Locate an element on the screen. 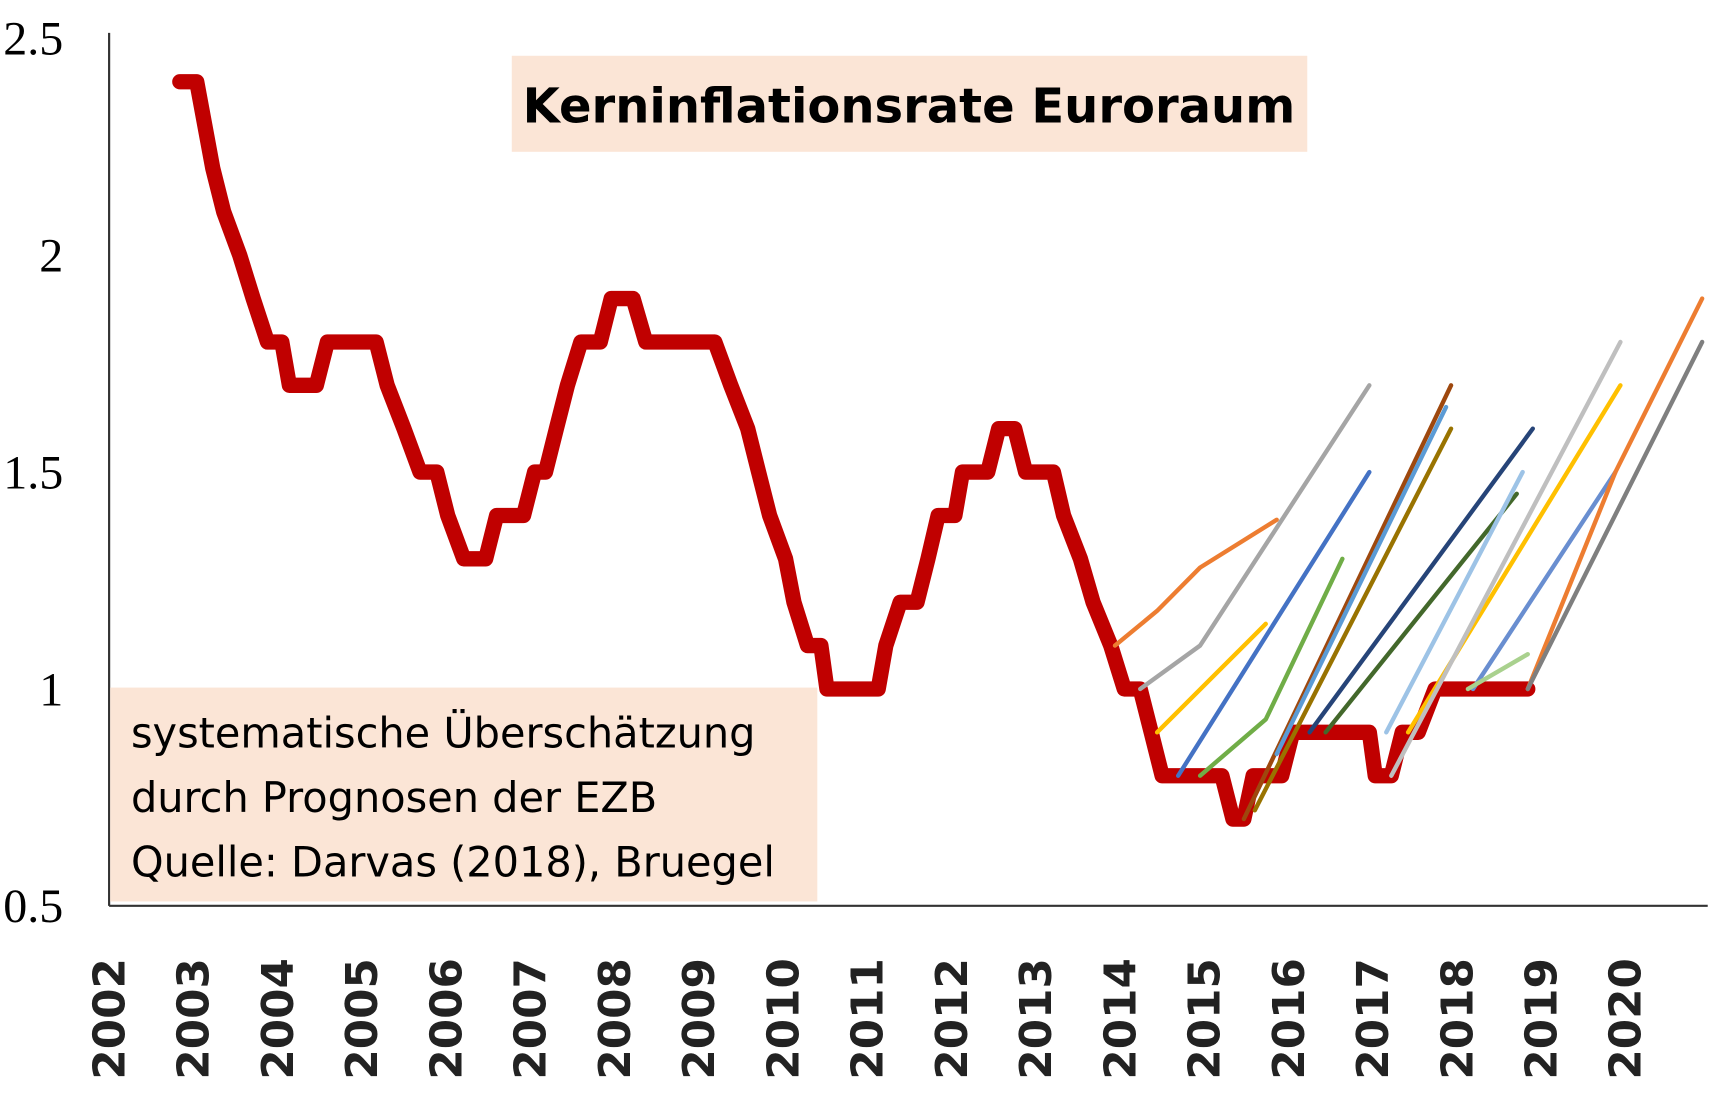 The height and width of the screenshot is (1098, 1711). x-tick-label: 2002 is located at coordinates (109, 1018).